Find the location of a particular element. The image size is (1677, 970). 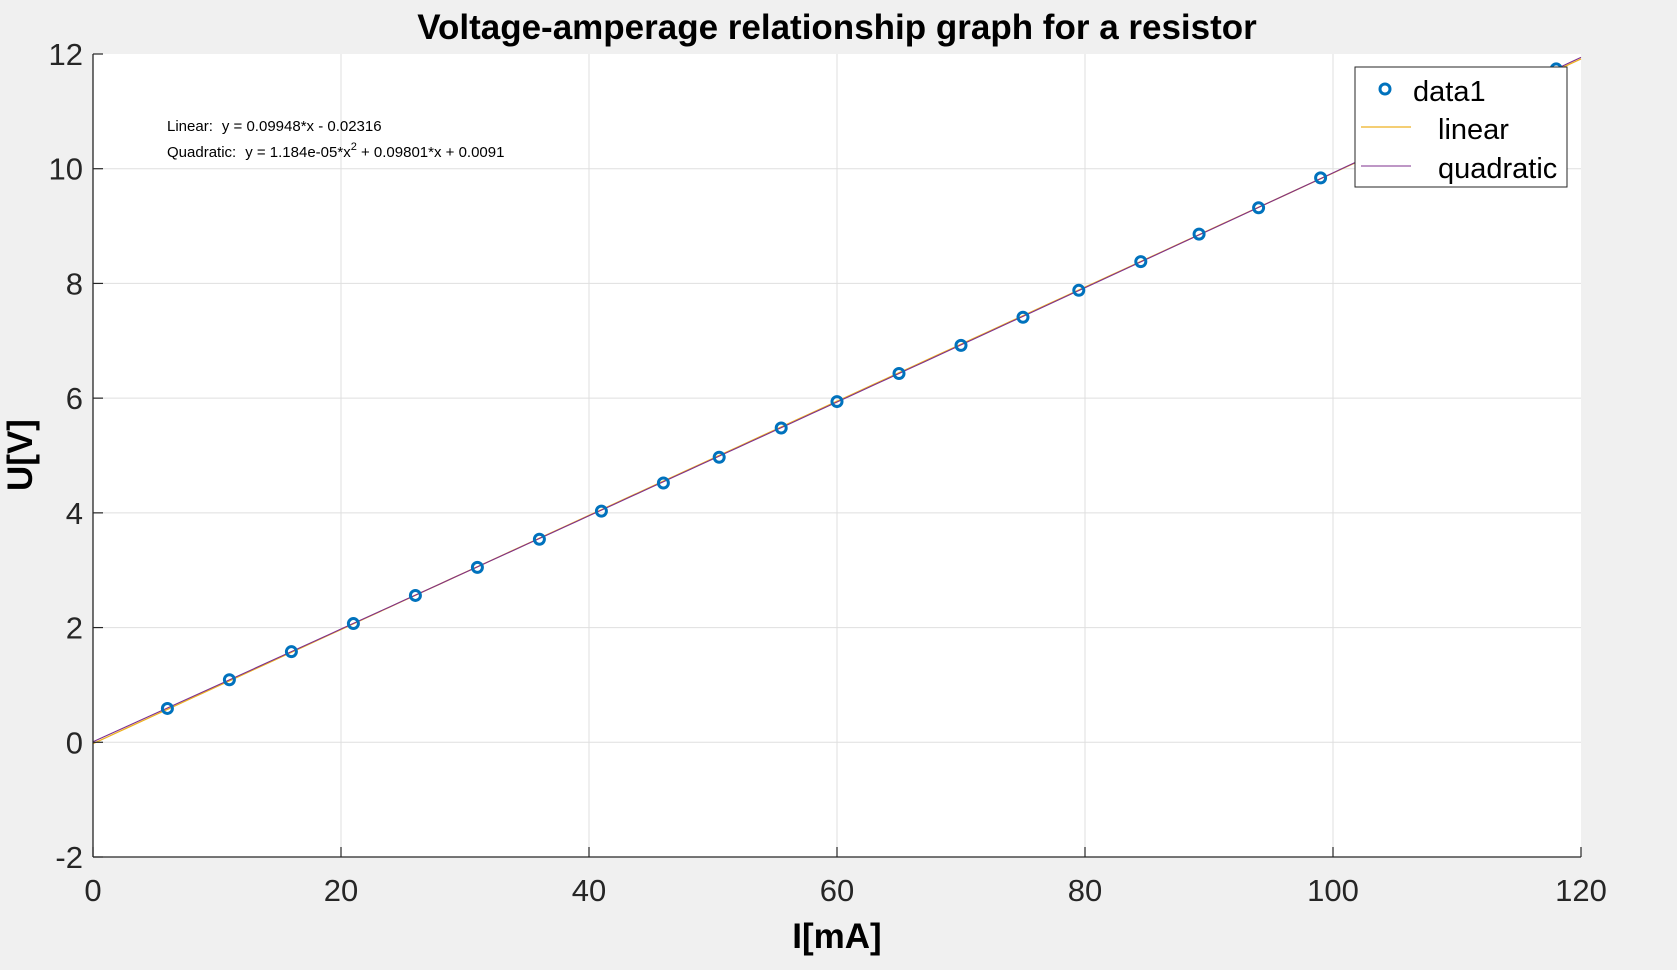

legend-linear-label: linear is located at coordinates (1473, 130).